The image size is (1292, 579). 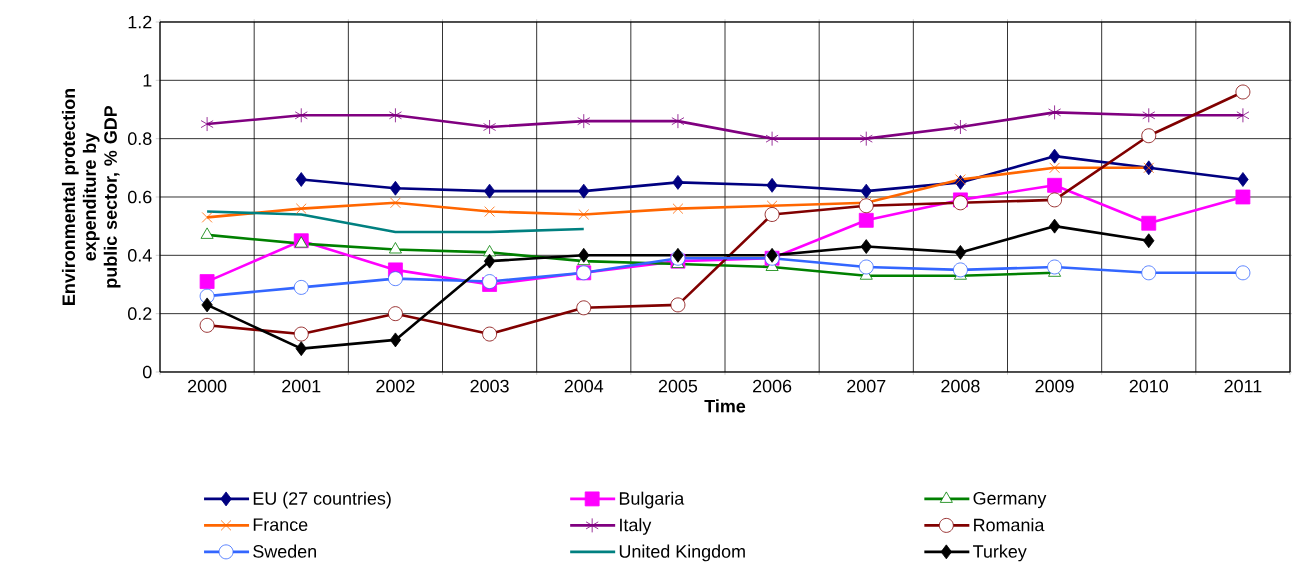 I want to click on x-tick-label: 2009, so click(x=1054, y=386).